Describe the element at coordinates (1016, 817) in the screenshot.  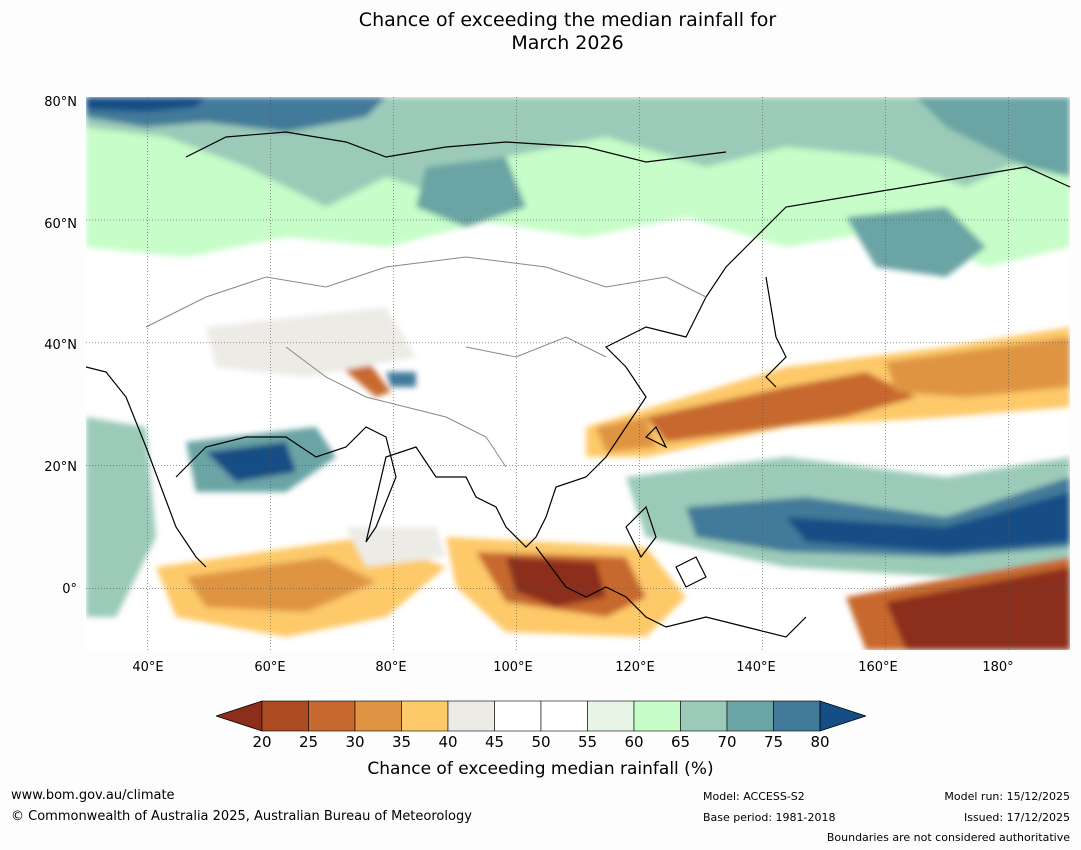
I see `footer-issued: Issued: 17/12/2025` at that location.